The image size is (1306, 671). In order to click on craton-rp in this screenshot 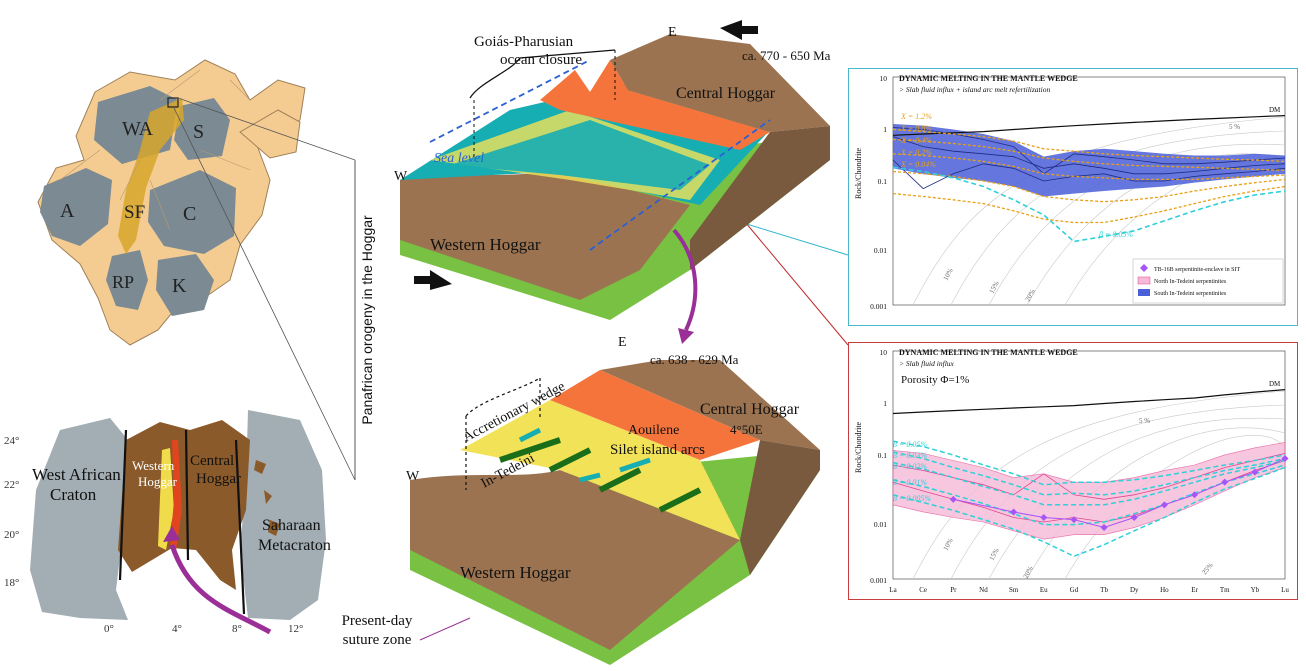, I will do `click(127, 280)`.